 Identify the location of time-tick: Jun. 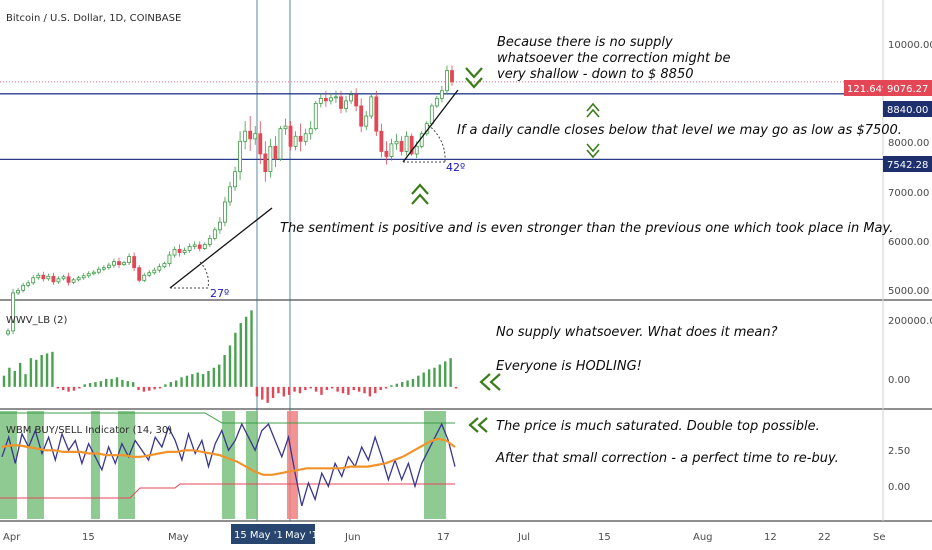
(352, 537).